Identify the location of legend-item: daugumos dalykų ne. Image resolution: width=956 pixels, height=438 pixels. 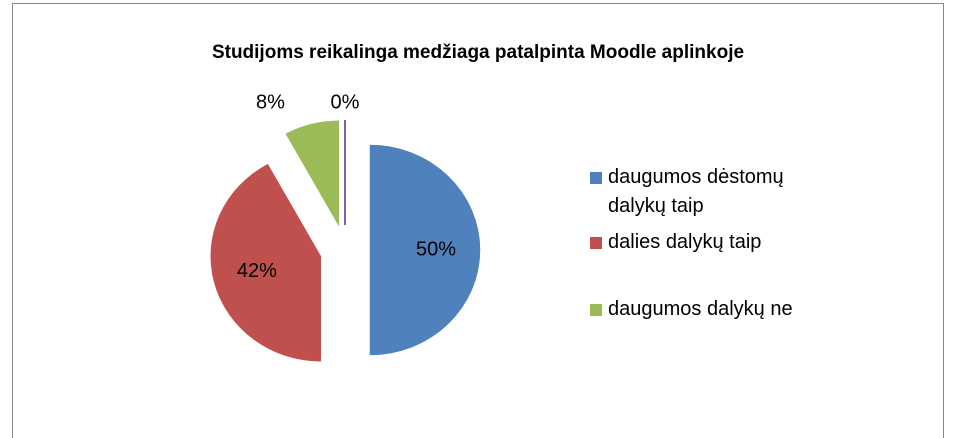
(715, 309).